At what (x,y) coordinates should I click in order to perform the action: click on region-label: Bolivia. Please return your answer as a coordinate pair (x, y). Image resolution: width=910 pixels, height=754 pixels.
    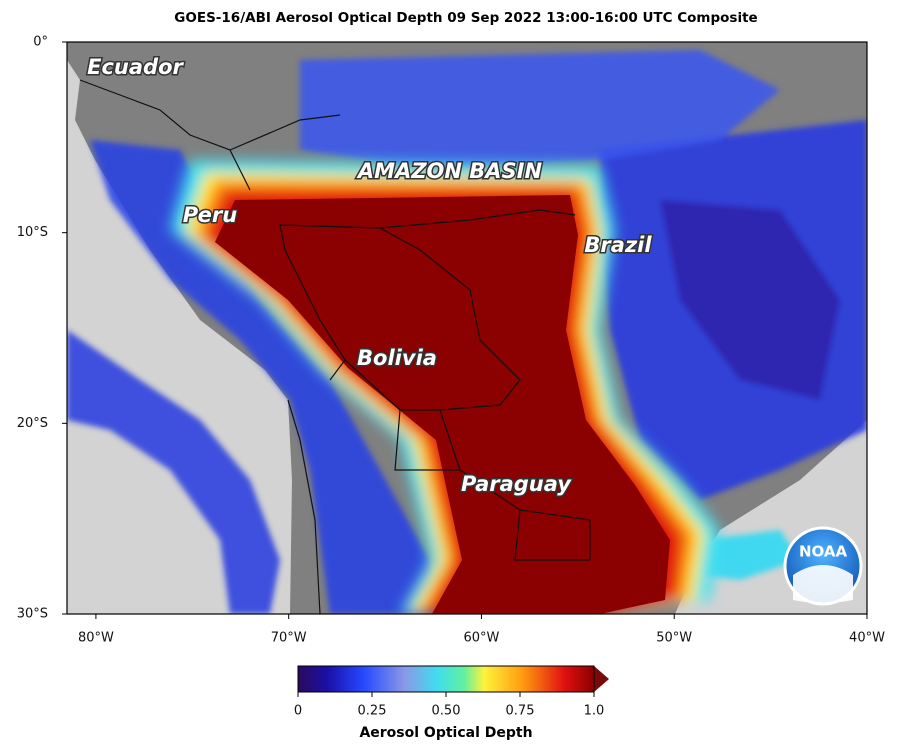
    Looking at the image, I should click on (397, 358).